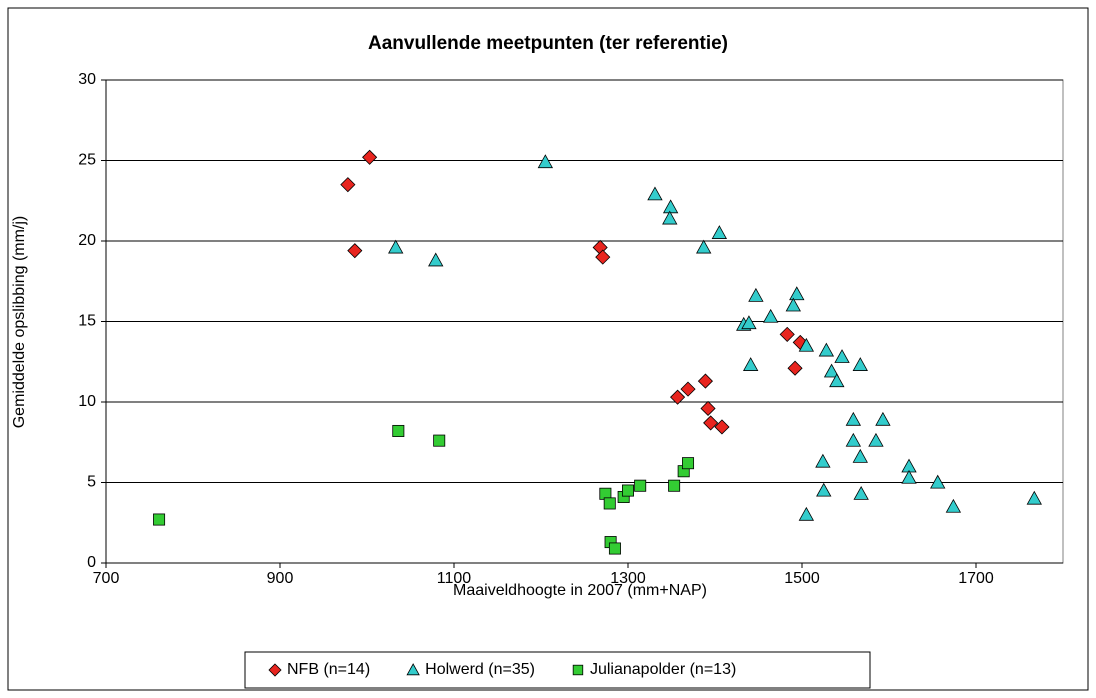 The width and height of the screenshot is (1096, 698). Describe the element at coordinates (557, 670) in the screenshot. I see `legend-box` at that location.